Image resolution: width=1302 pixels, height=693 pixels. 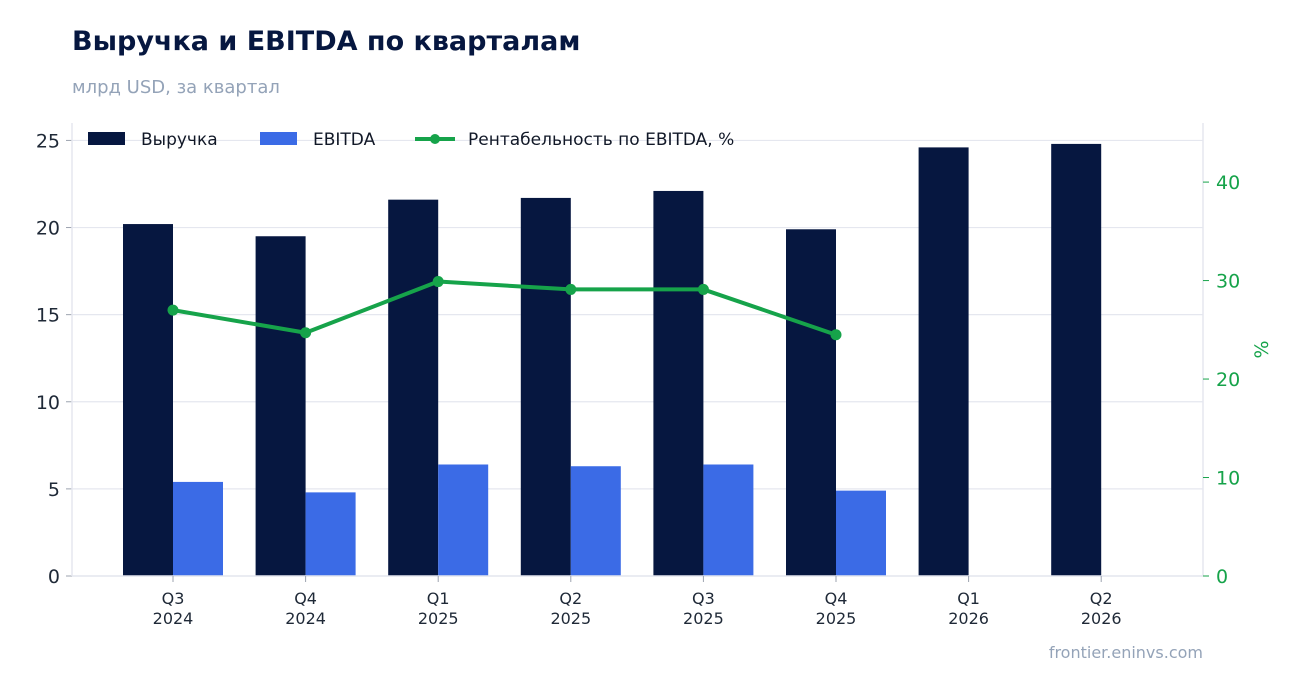 I want to click on legend-label-ebitda: EBITDA, so click(x=344, y=140).